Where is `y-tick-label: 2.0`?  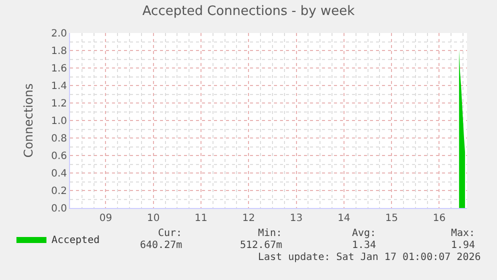 y-tick-label: 2.0 is located at coordinates (59, 34).